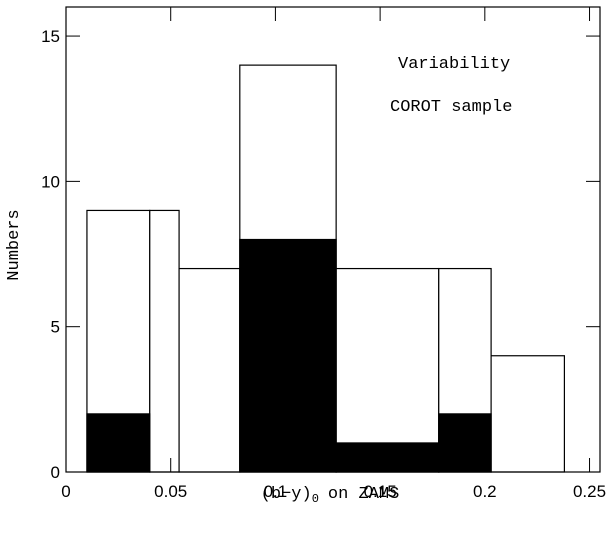  I want to click on x-tick-label: 0.25, so click(589, 491).